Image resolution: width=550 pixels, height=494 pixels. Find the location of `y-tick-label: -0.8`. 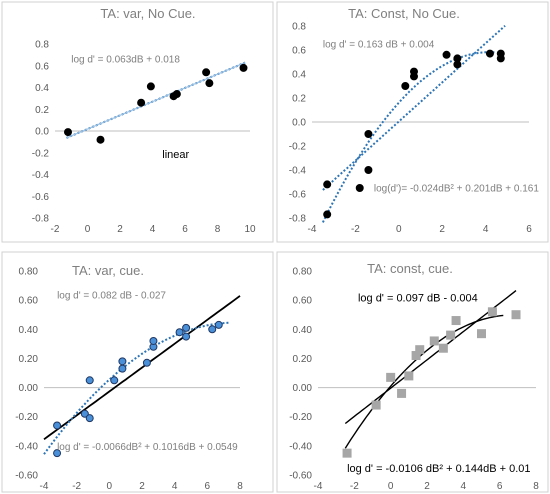

y-tick-label: -0.8 is located at coordinates (298, 219).